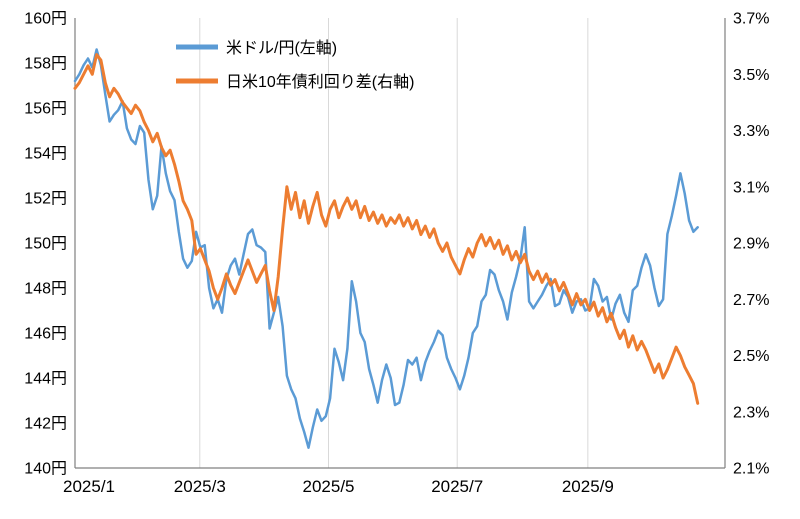 This screenshot has height=519, width=800. Describe the element at coordinates (89, 486) in the screenshot. I see `x-axis-tick-label: 2025/1` at that location.